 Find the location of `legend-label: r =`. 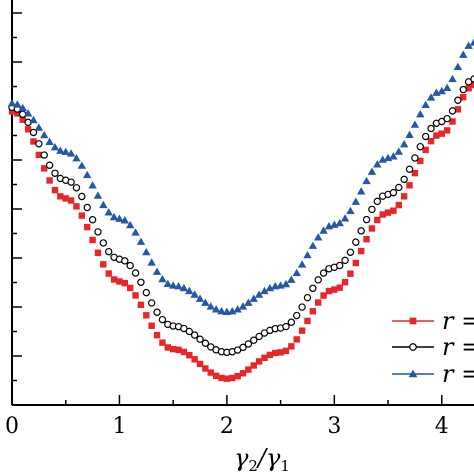

legend-label: r = is located at coordinates (458, 321).